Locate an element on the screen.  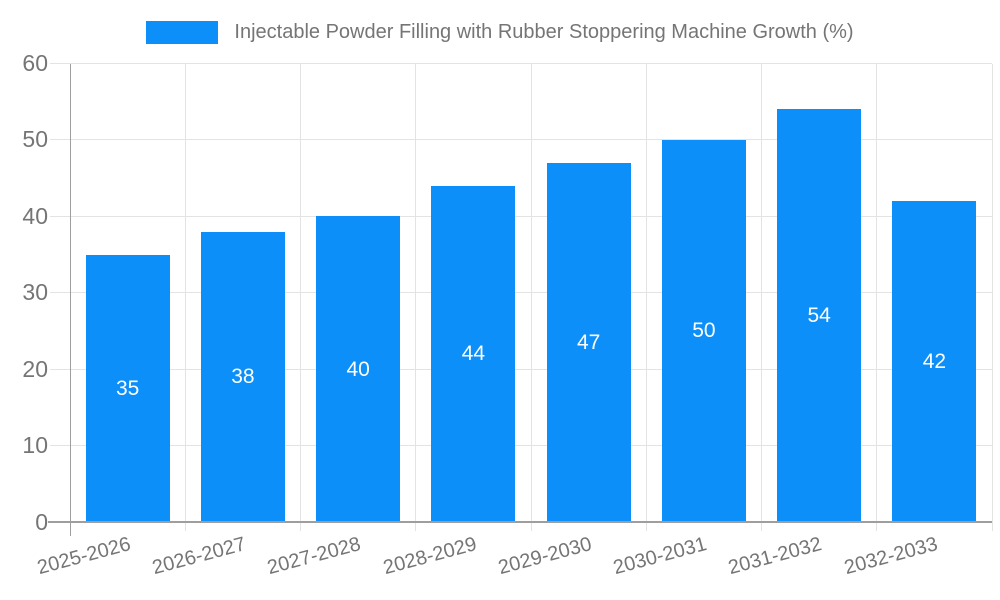
bar-value-label: 40 is located at coordinates (358, 369).